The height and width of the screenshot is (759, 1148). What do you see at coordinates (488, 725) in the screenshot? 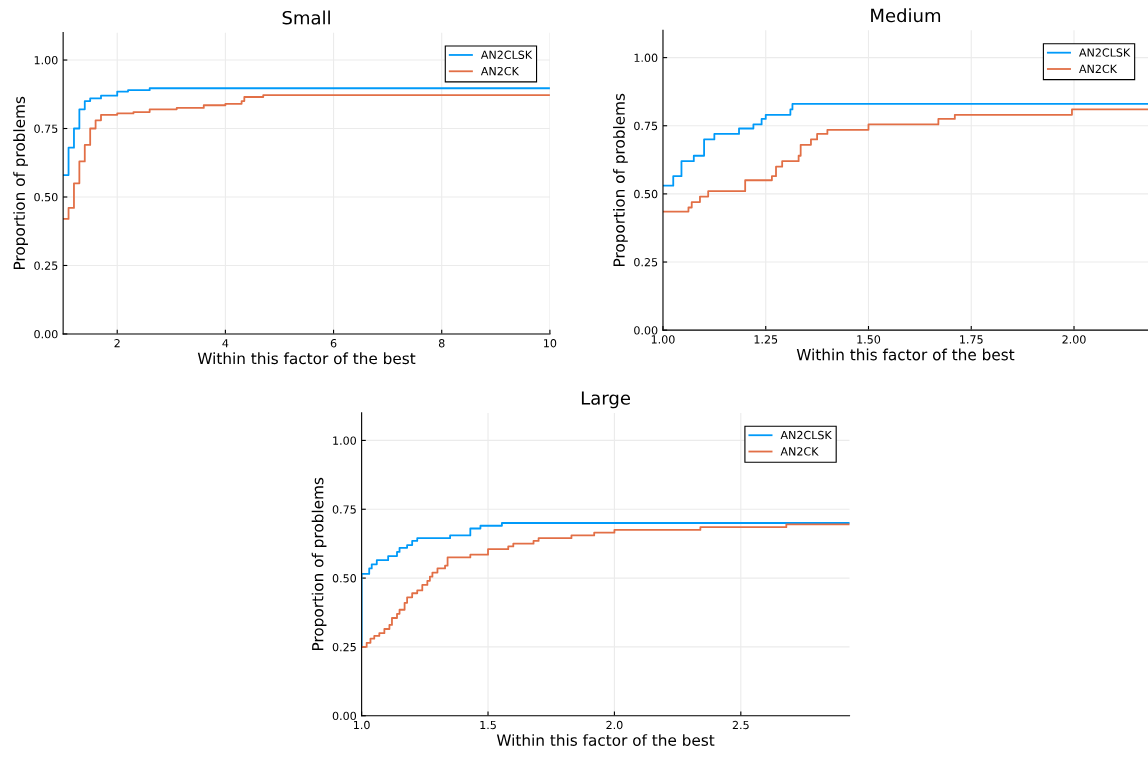
I see `x-tick-label: 1.5` at bounding box center [488, 725].